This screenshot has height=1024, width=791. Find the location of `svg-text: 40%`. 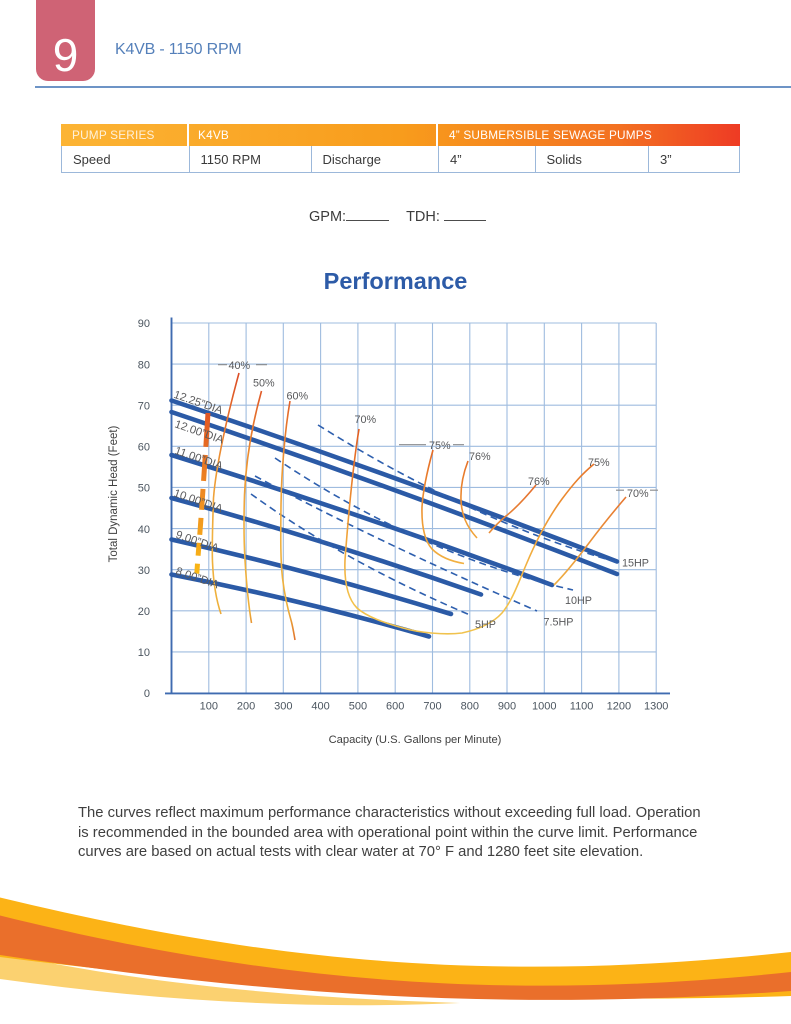

svg-text: 40% is located at coordinates (240, 366).